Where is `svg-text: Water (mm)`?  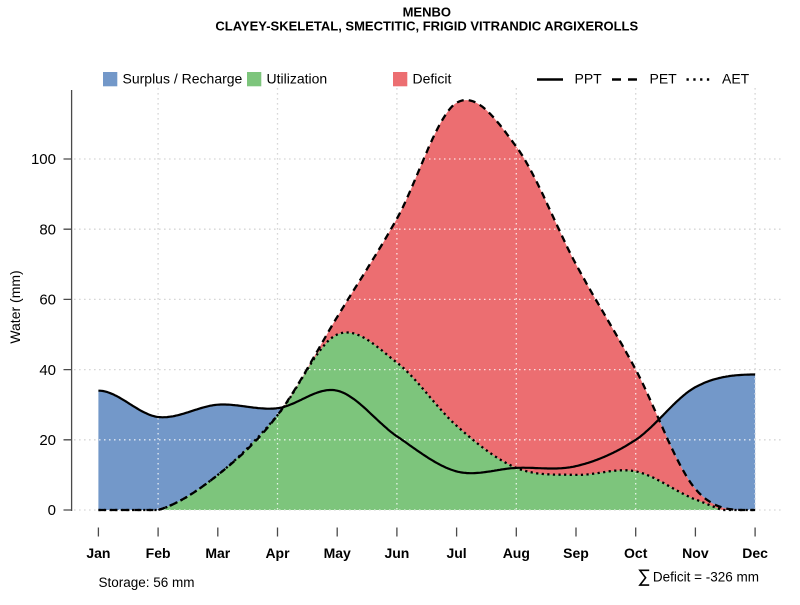 svg-text: Water (mm) is located at coordinates (15, 306).